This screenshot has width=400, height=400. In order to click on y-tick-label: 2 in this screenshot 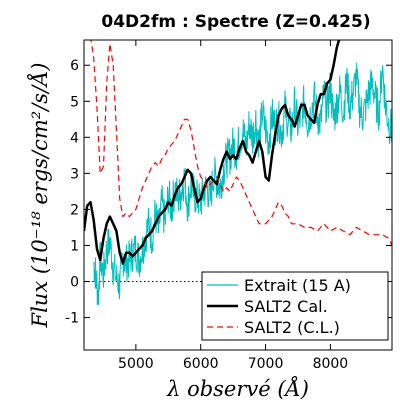, I will do `click(74, 210)`.